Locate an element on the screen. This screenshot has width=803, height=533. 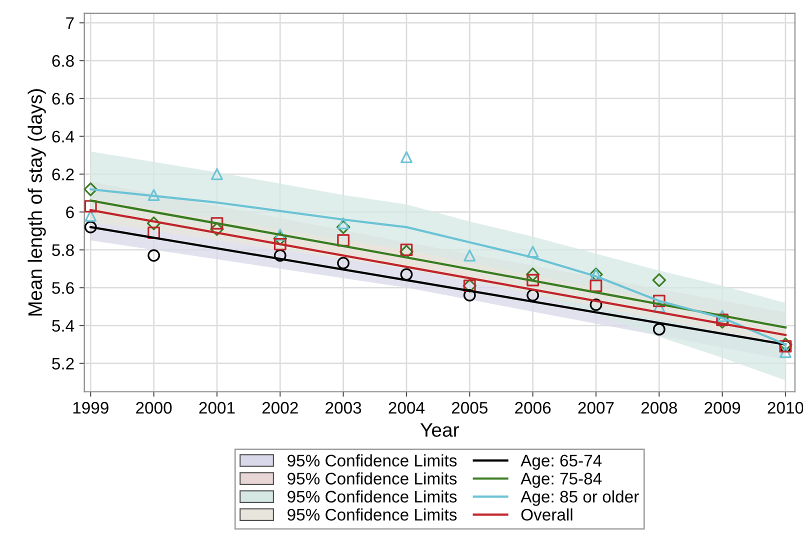
legend-label: Age: 75-84 is located at coordinates (561, 480).